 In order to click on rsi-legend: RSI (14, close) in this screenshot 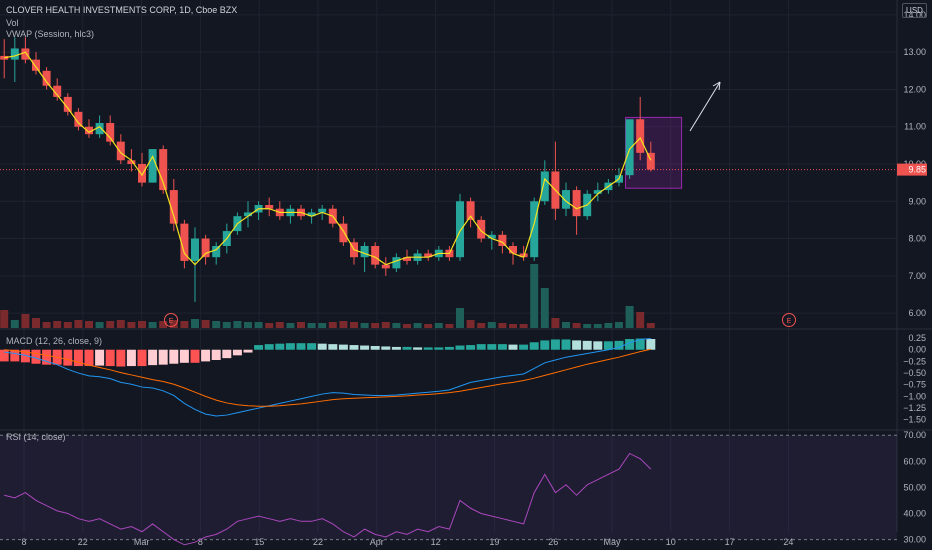, I will do `click(36, 437)`.